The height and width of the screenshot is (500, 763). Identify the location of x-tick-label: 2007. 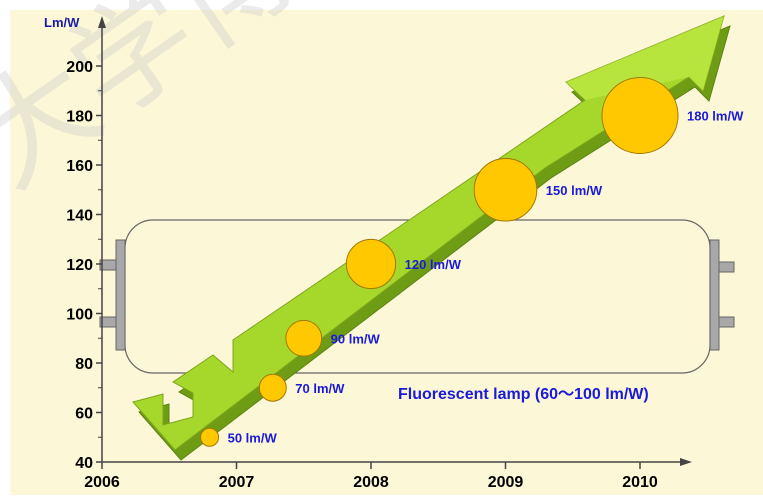
(237, 482).